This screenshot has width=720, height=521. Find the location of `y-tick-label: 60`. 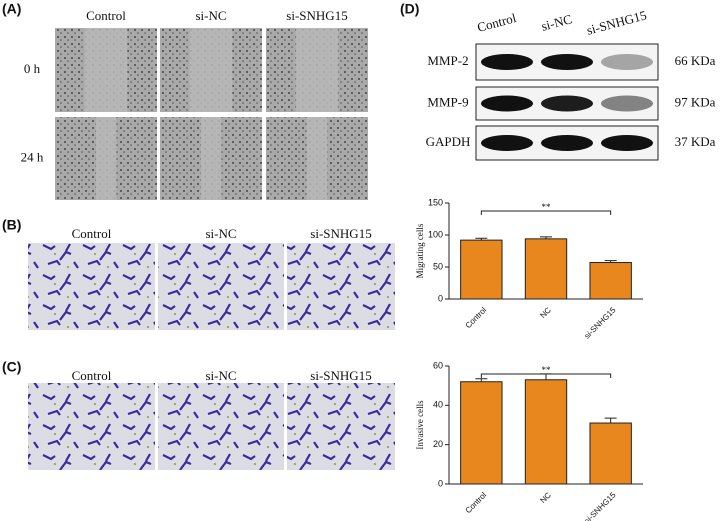

y-tick-label: 60 is located at coordinates (438, 365).